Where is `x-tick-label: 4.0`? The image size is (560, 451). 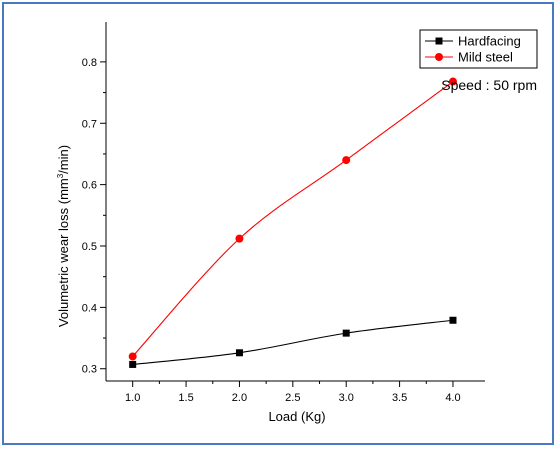 x-tick-label: 4.0 is located at coordinates (452, 398).